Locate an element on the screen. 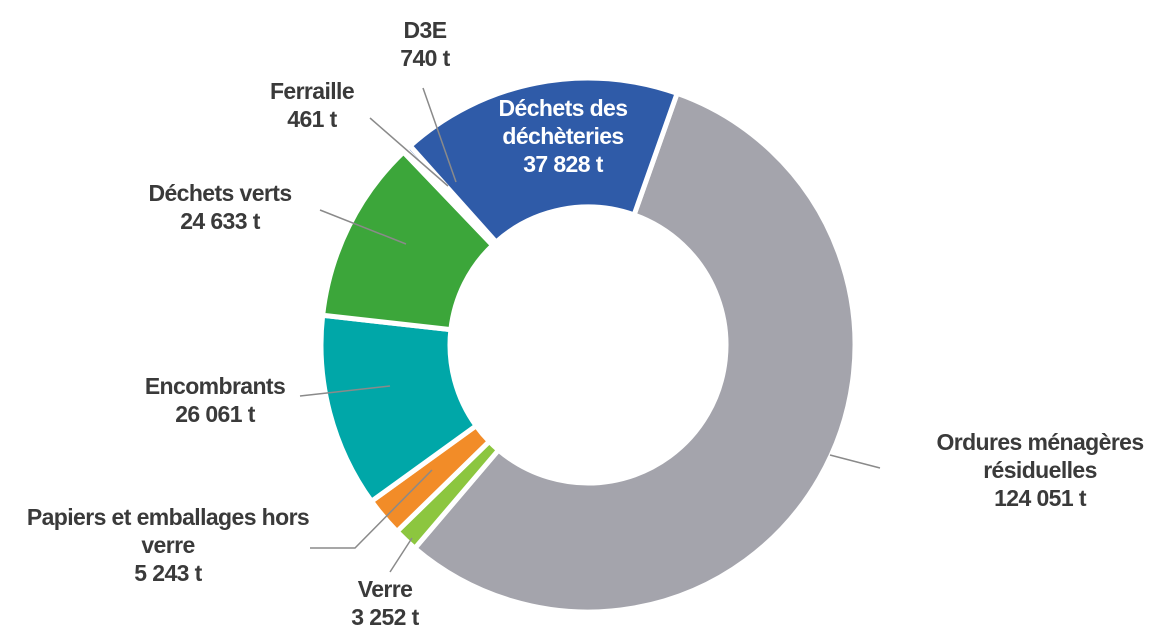  category-name: Ferraille is located at coordinates (312, 91).